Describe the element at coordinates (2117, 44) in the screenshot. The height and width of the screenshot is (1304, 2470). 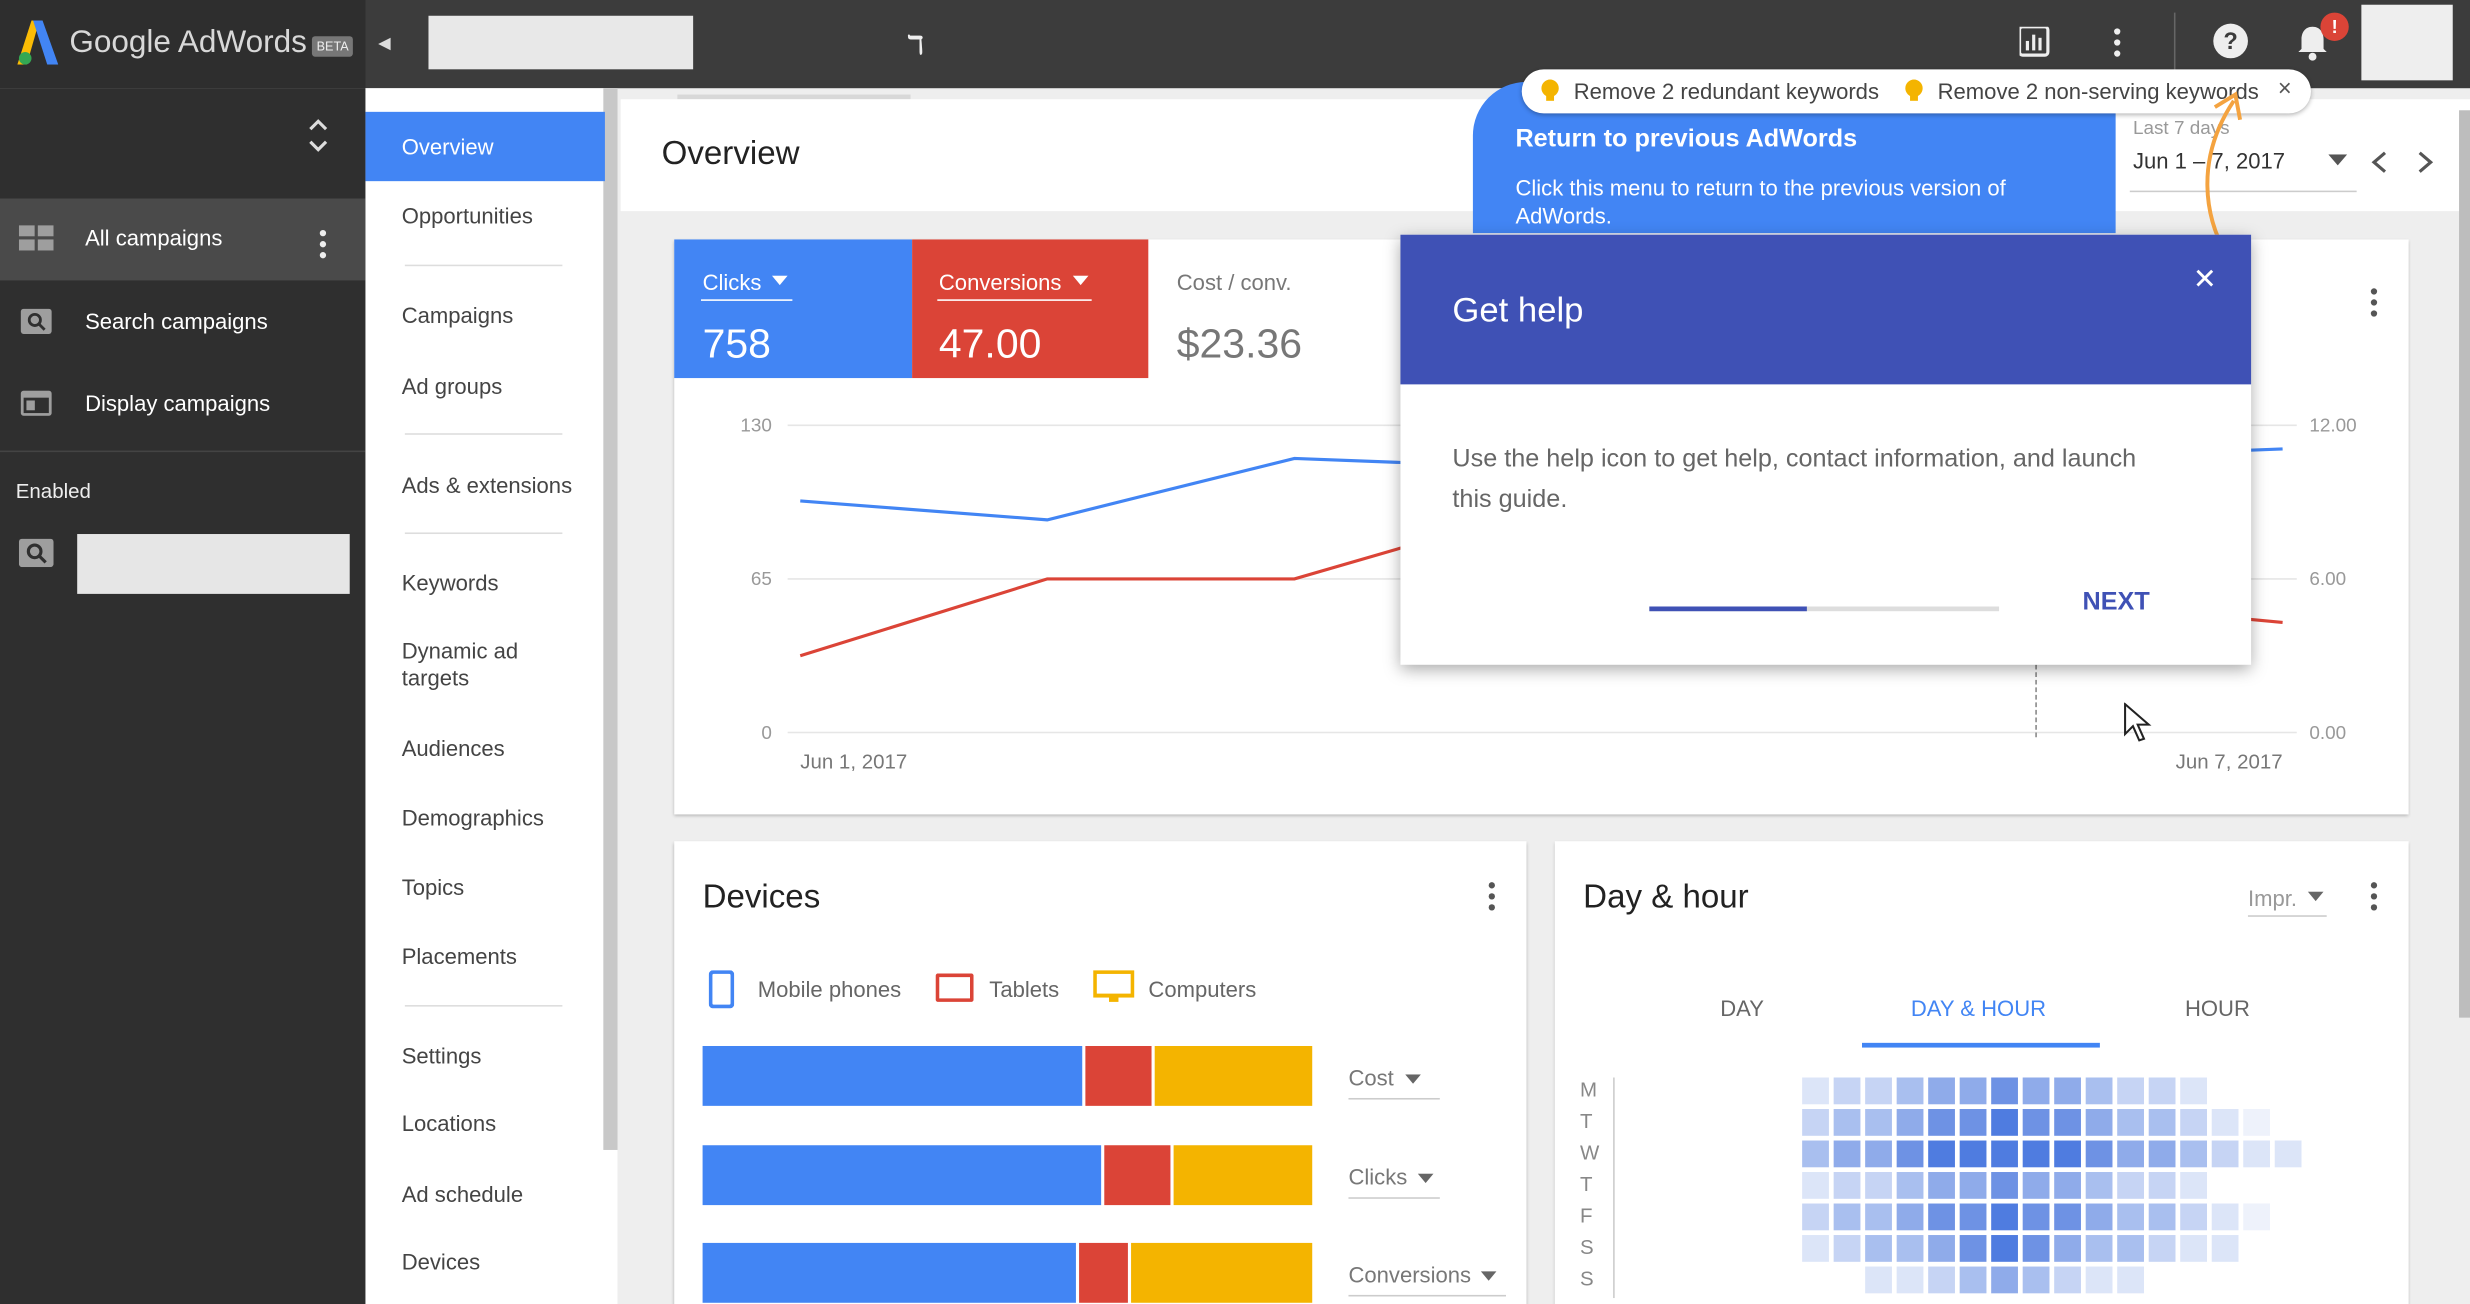
I see `more-options-icon` at that location.